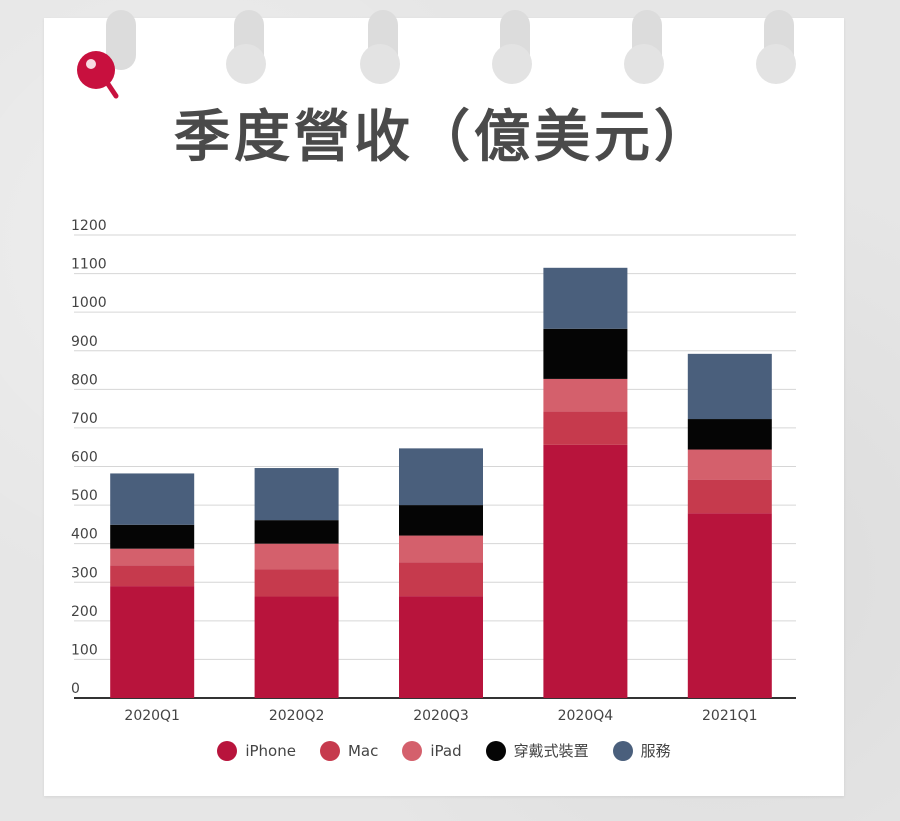 Image resolution: width=900 pixels, height=821 pixels. What do you see at coordinates (586, 716) in the screenshot?
I see `x-tick-label: 2020Q4` at bounding box center [586, 716].